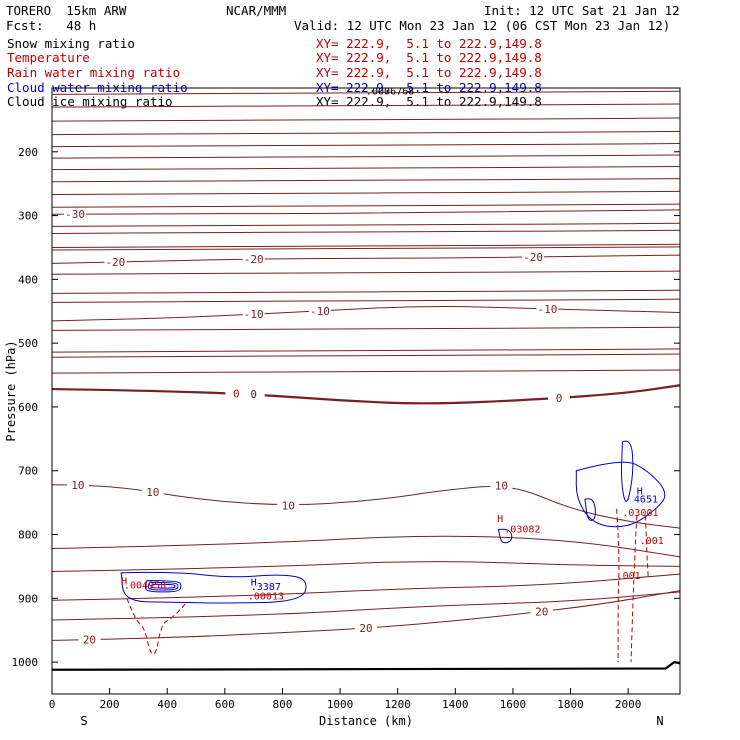 The image size is (740, 740). Describe the element at coordinates (283, 704) in the screenshot. I see `x-tick-label: 800` at that location.